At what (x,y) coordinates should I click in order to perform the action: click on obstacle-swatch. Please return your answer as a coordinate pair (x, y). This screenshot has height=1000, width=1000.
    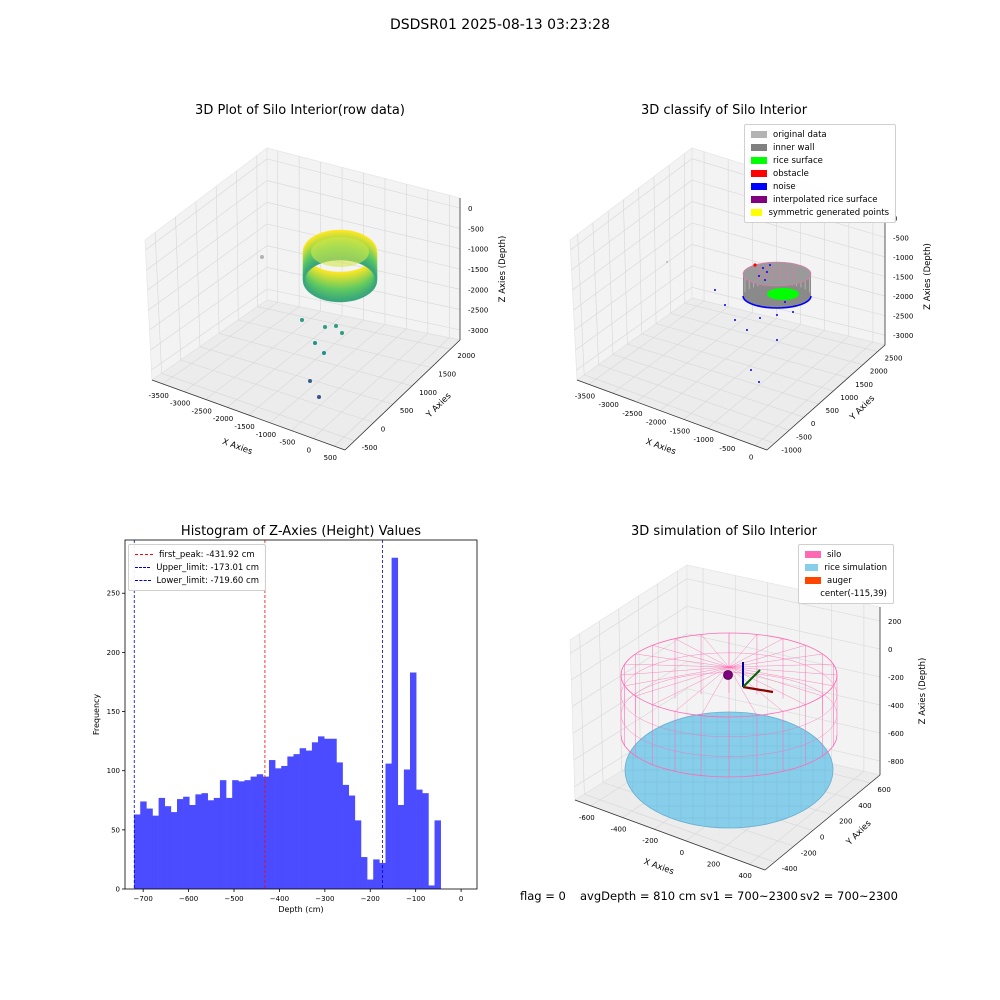
    Looking at the image, I should click on (759, 173).